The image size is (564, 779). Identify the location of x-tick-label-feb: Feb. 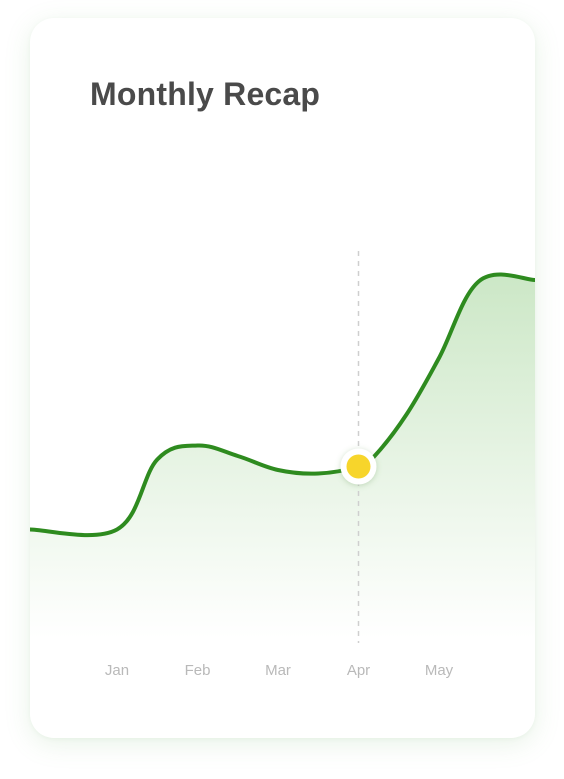
(198, 670).